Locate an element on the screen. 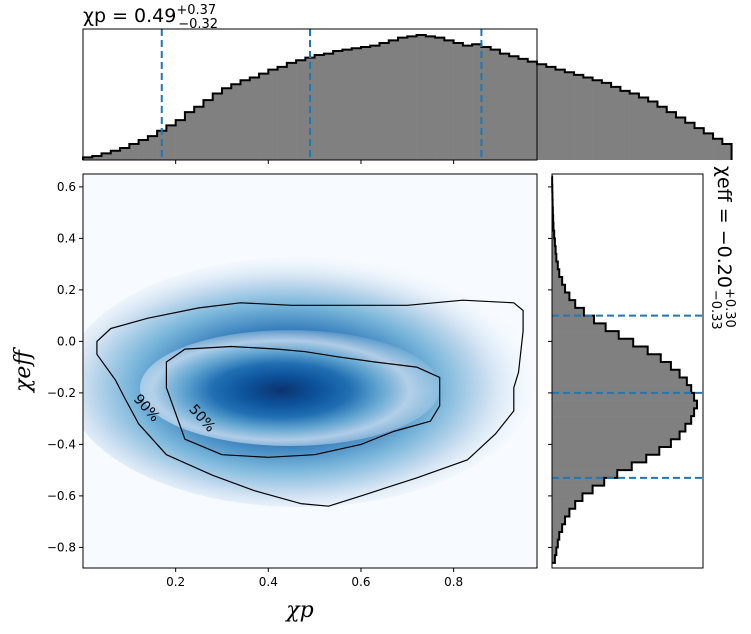 This screenshot has width=751, height=634. density-blob-core is located at coordinates (290, 388).